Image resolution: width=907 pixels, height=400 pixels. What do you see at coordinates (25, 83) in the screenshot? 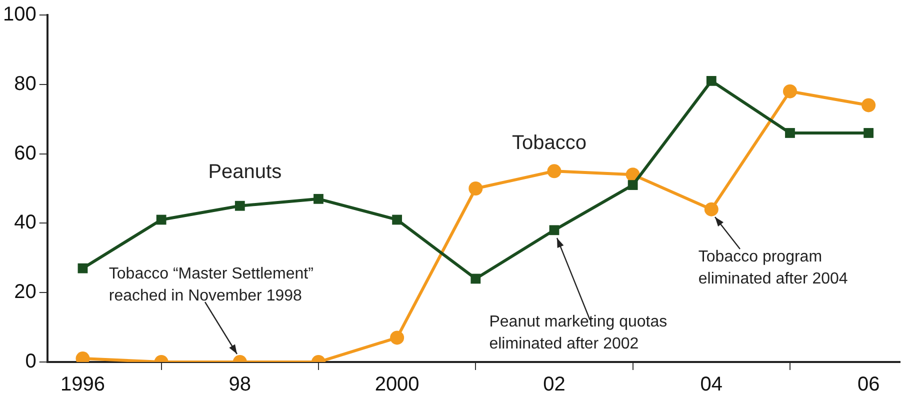
I see `y-tick-label: 80` at bounding box center [25, 83].